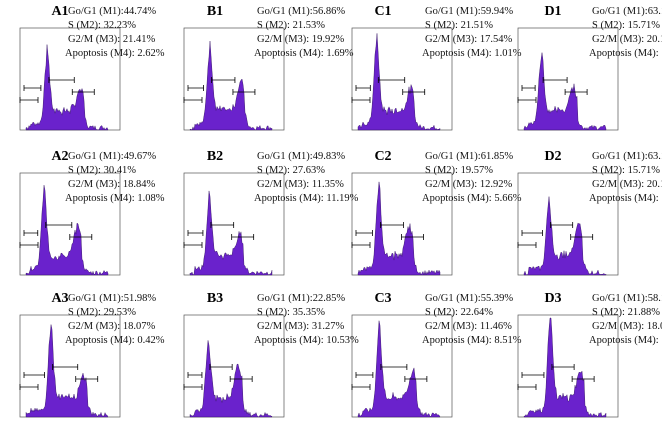 This screenshot has height=421, width=662. Describe the element at coordinates (102, 170) in the screenshot. I see `panel-stat: S (M2): 30.41%` at that location.